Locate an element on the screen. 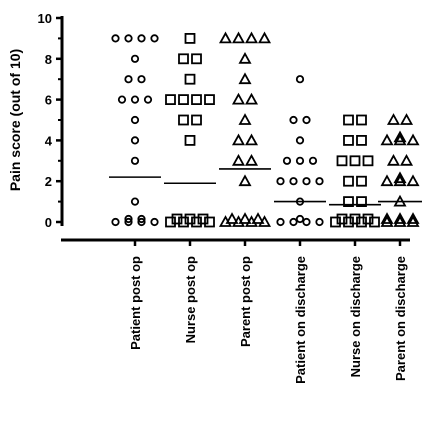  y-tick-label: 10 is located at coordinates (45, 18).